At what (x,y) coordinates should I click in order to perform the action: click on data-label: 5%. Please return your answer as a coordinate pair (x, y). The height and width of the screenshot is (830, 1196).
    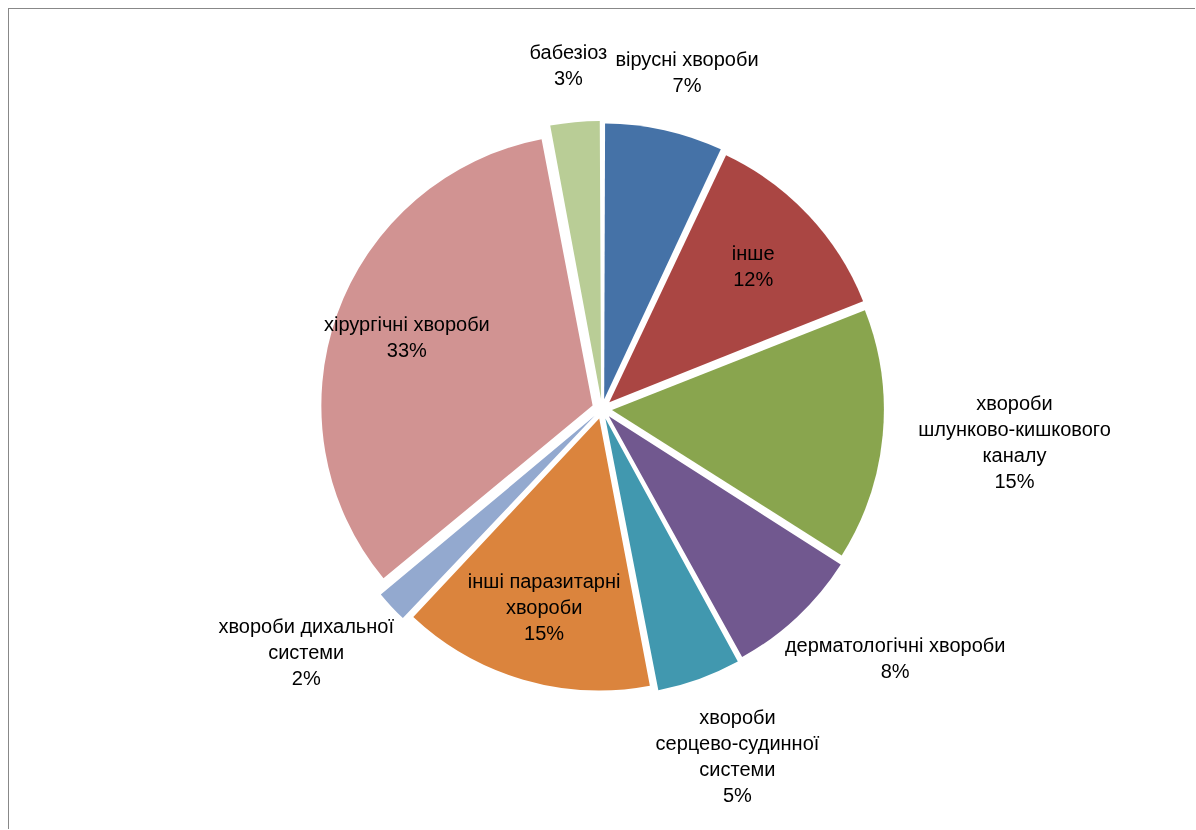
    Looking at the image, I should click on (738, 794).